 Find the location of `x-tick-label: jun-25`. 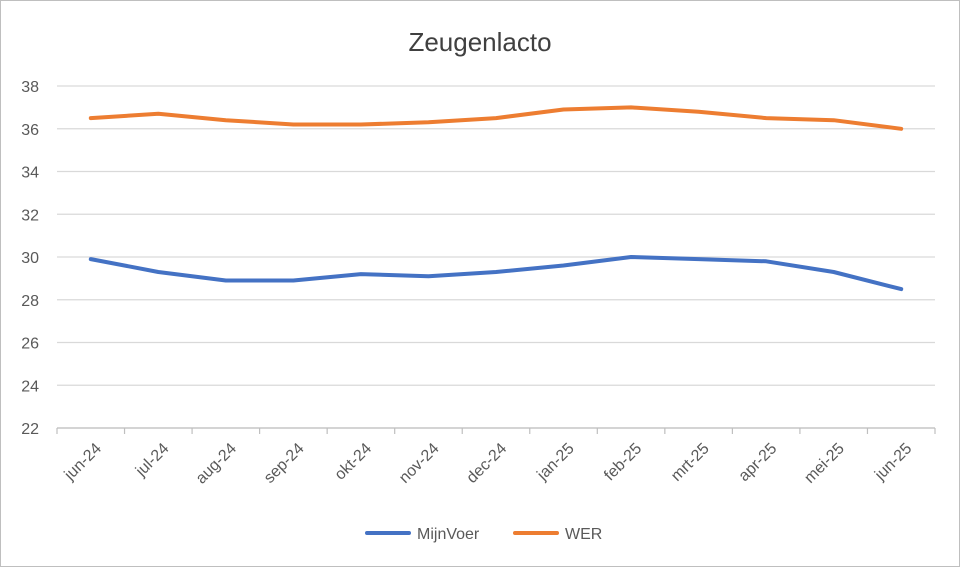

x-tick-label: jun-25 is located at coordinates (893, 462).